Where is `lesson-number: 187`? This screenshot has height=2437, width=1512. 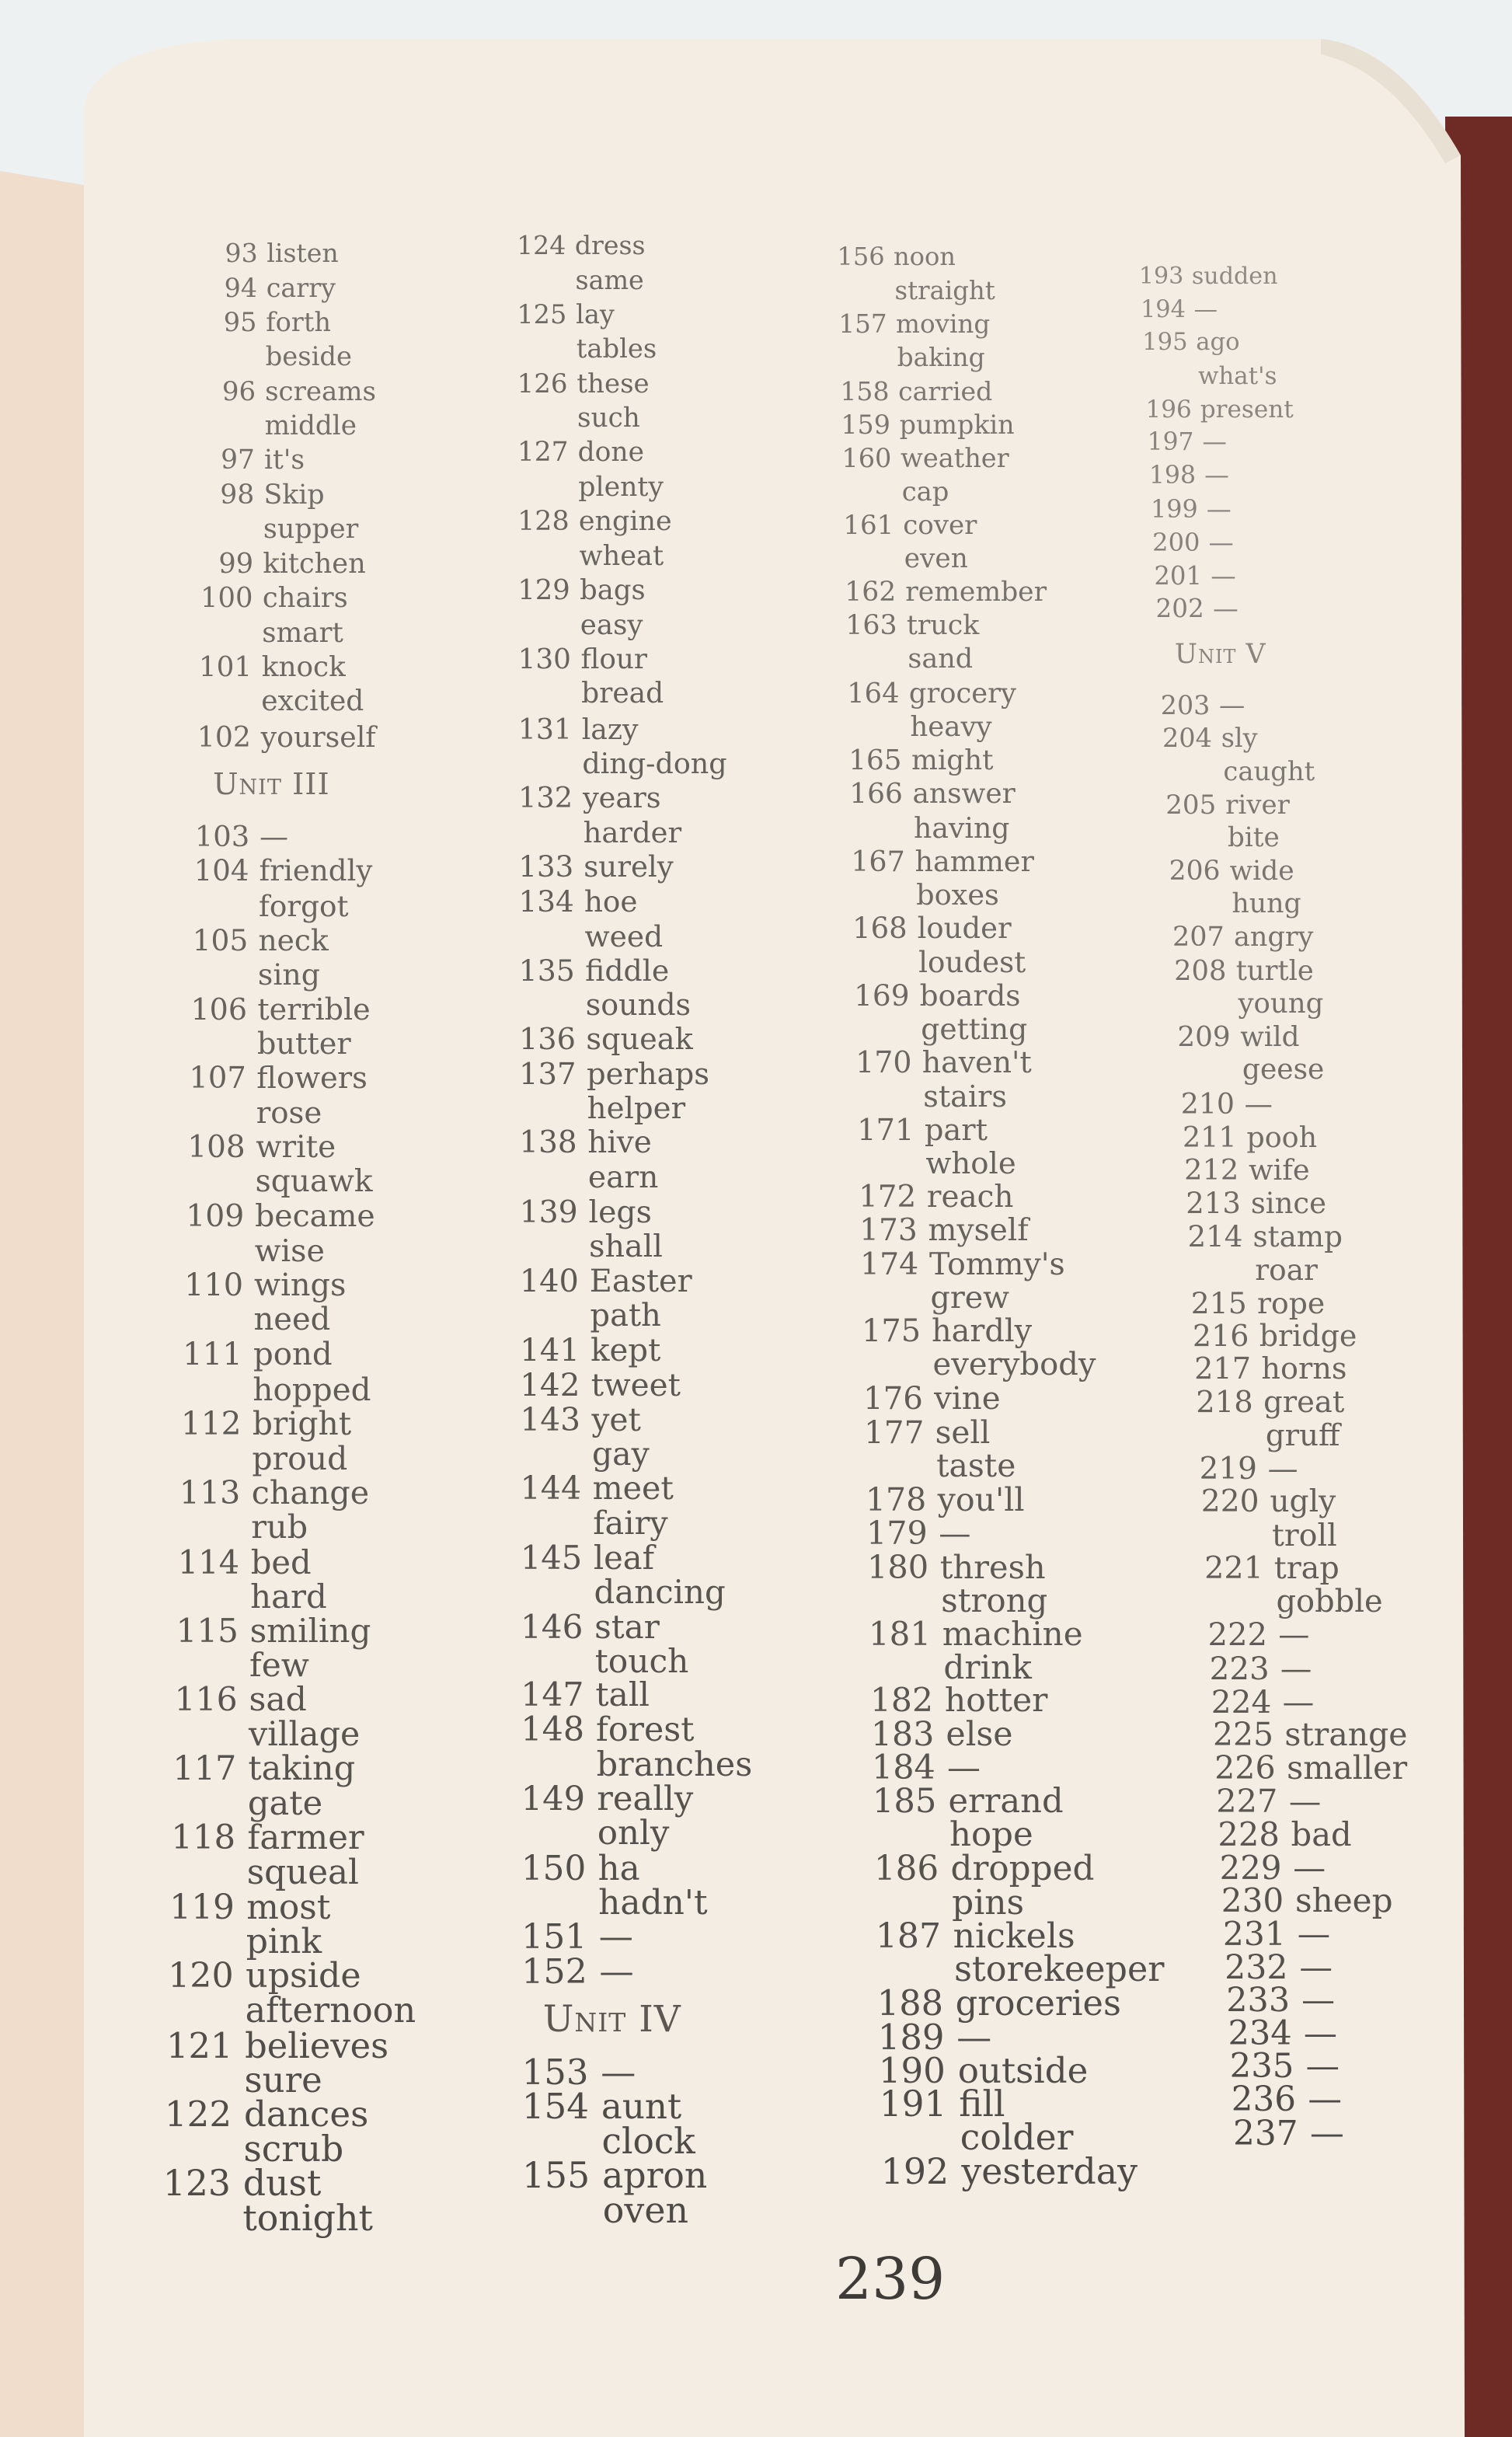 lesson-number: 187 is located at coordinates (908, 1936).